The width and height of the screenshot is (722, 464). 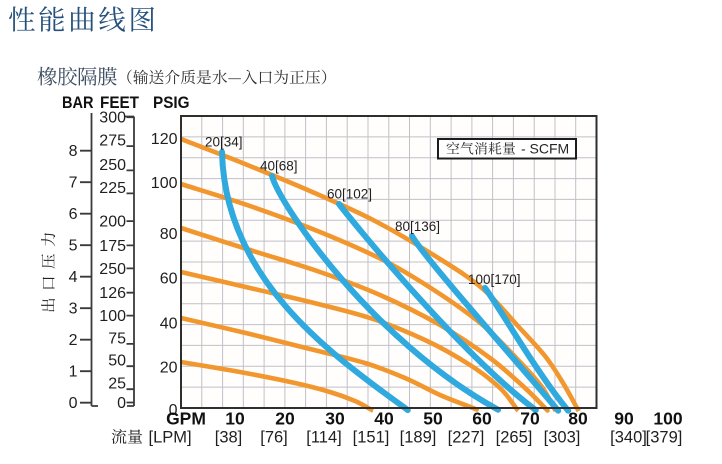 What do you see at coordinates (117, 338) in the screenshot?
I see `svg-text: 75` at bounding box center [117, 338].